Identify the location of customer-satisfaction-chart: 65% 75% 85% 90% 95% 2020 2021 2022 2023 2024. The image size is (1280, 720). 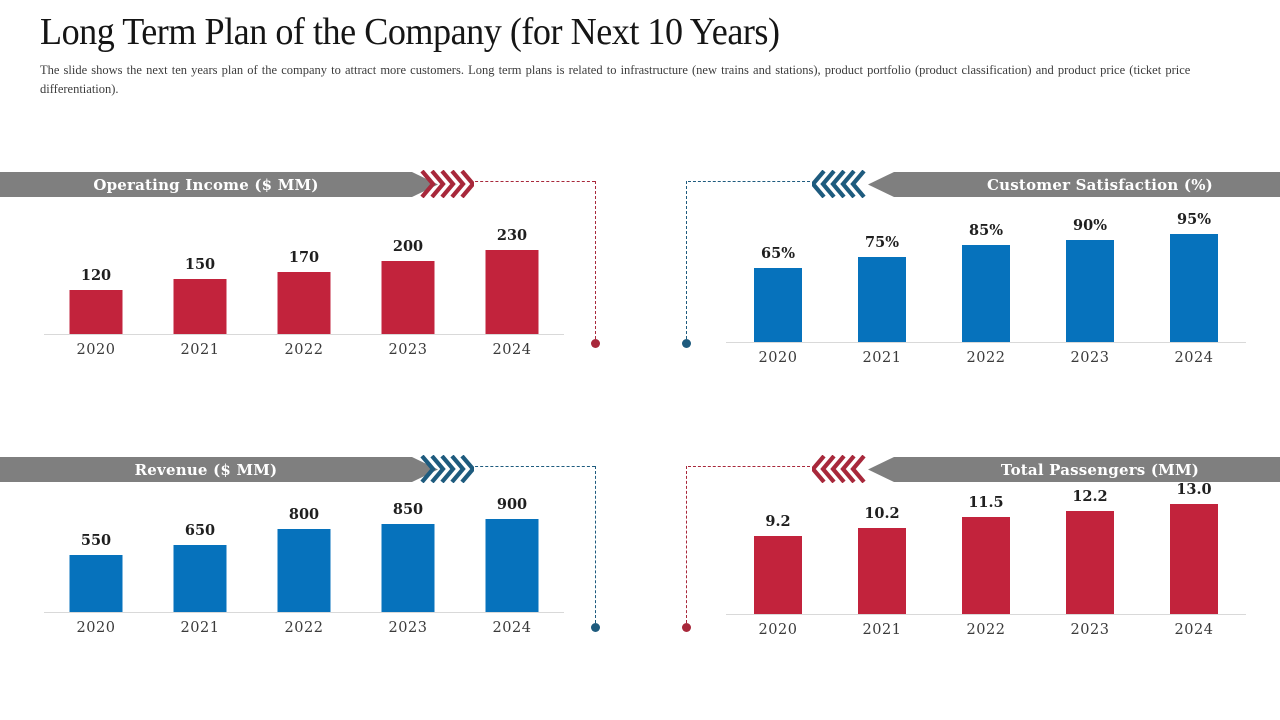
(986, 288).